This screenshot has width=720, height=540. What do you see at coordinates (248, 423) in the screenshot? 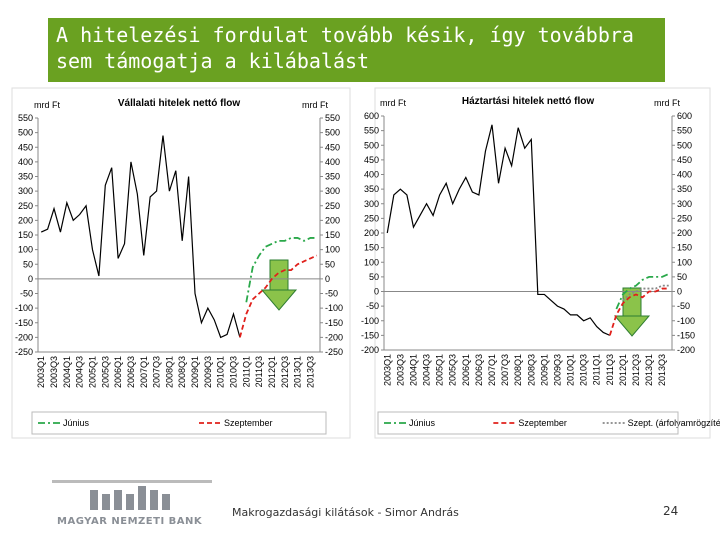
I see `legend-label: Szeptember` at bounding box center [248, 423].